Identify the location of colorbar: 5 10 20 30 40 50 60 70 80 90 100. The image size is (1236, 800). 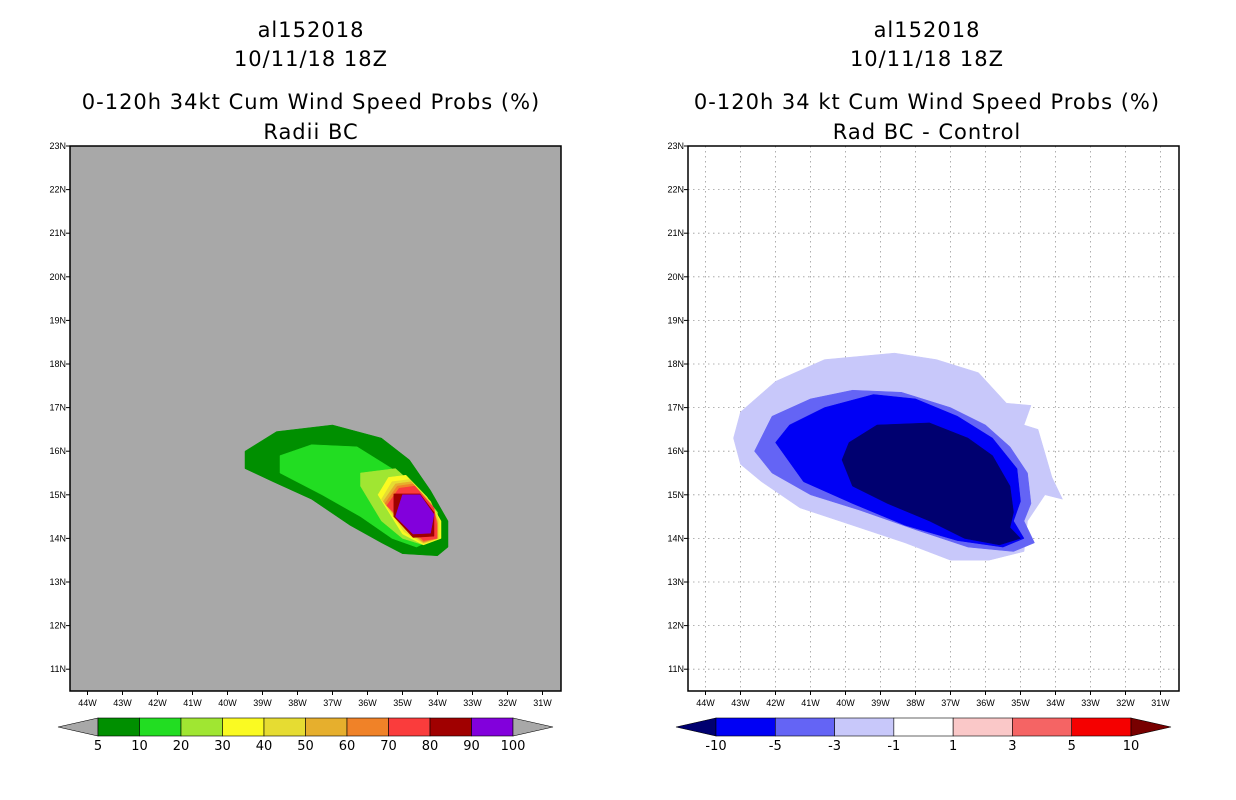
(305, 735).